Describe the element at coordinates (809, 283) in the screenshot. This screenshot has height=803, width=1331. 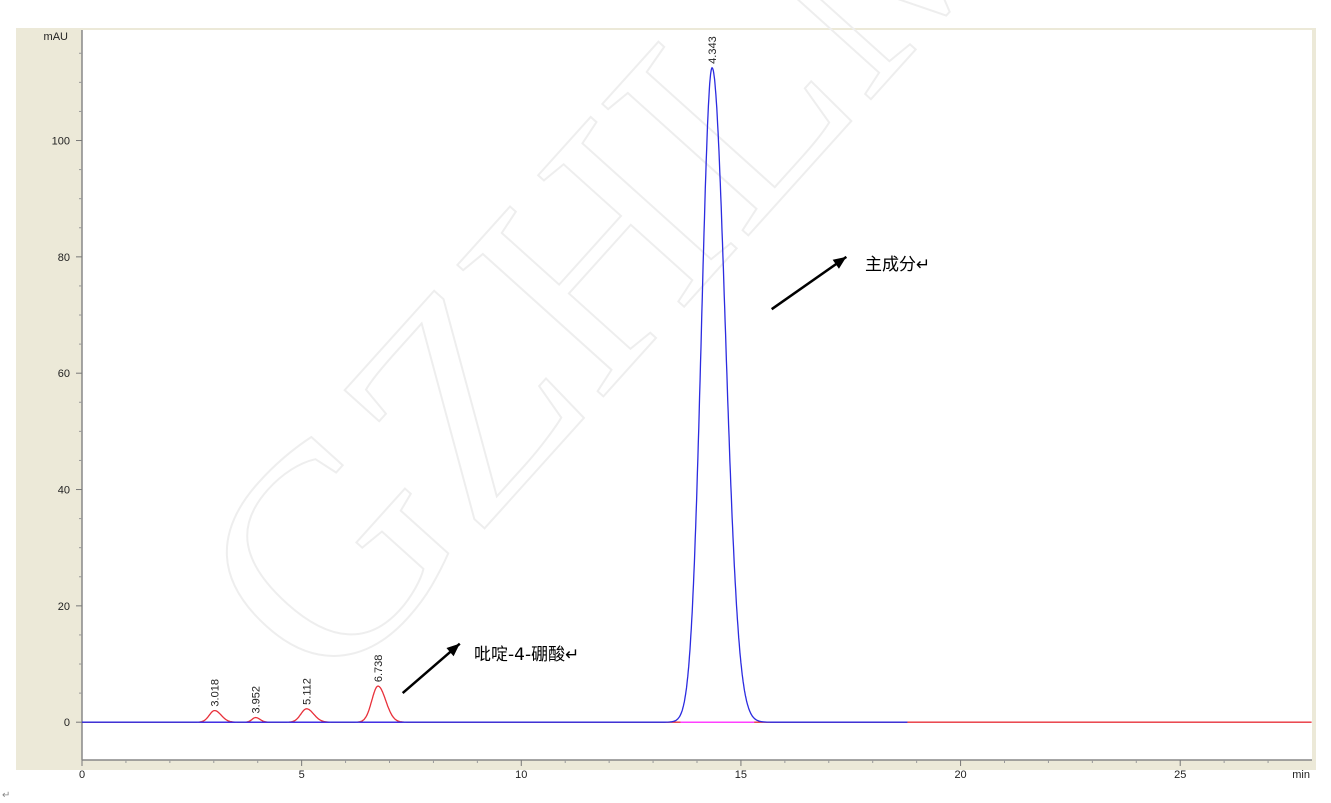
I see `annotation-arrow` at that location.